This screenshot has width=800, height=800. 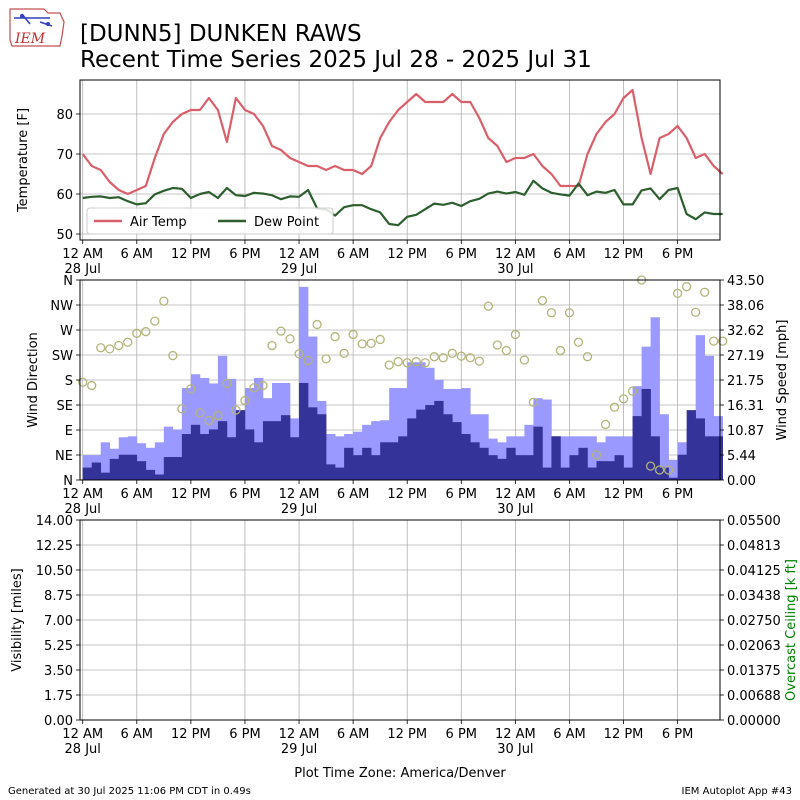 What do you see at coordinates (58, 696) in the screenshot?
I see `visibility-tick-label: 1.75` at bounding box center [58, 696].